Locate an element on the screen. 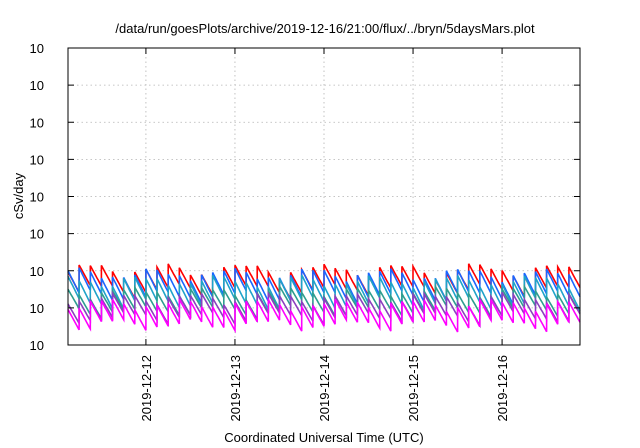  series-group is located at coordinates (324, 298).